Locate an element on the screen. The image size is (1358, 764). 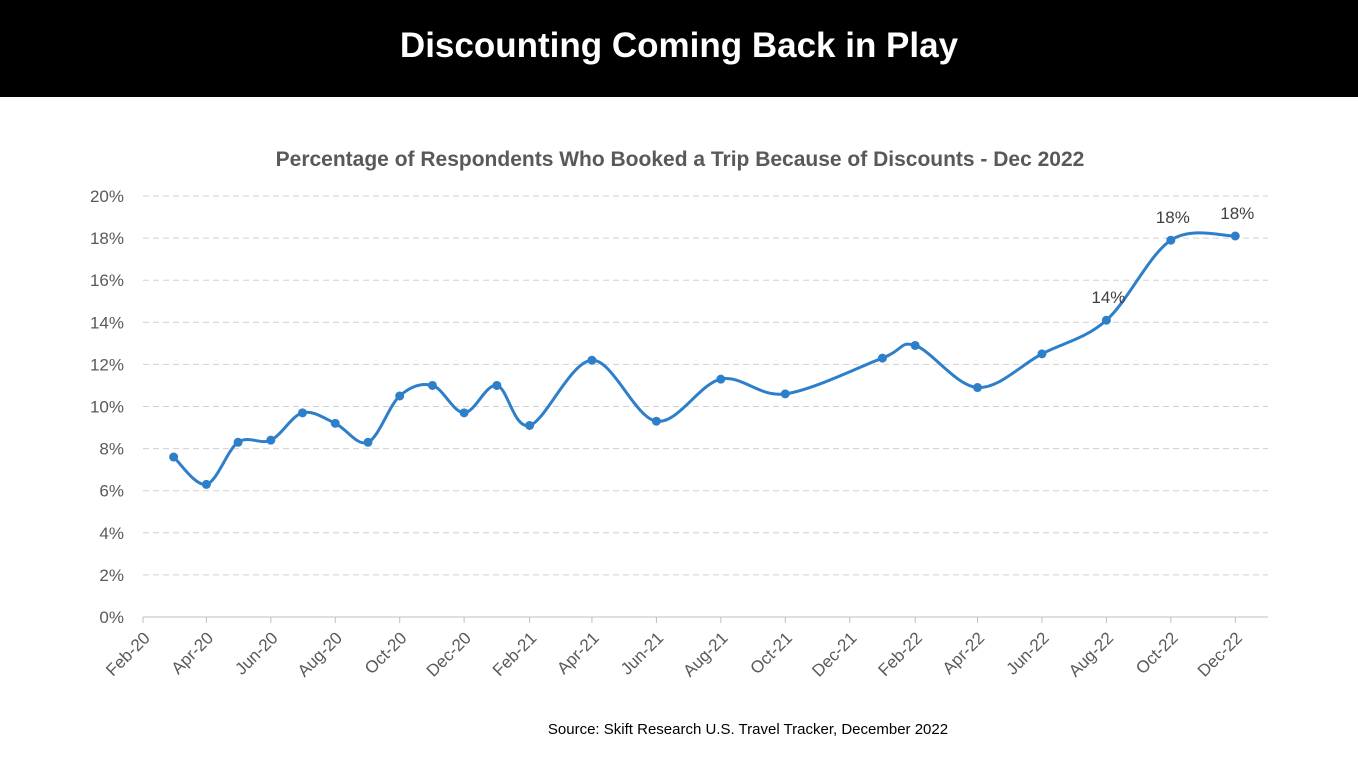
y-tick-label: 16% is located at coordinates (107, 280).